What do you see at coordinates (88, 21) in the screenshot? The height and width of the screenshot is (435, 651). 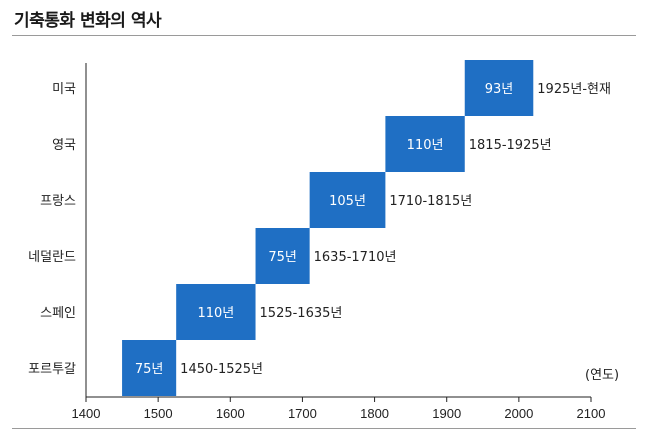 I see `chart-title: 기축통화 변화의 역사` at bounding box center [88, 21].